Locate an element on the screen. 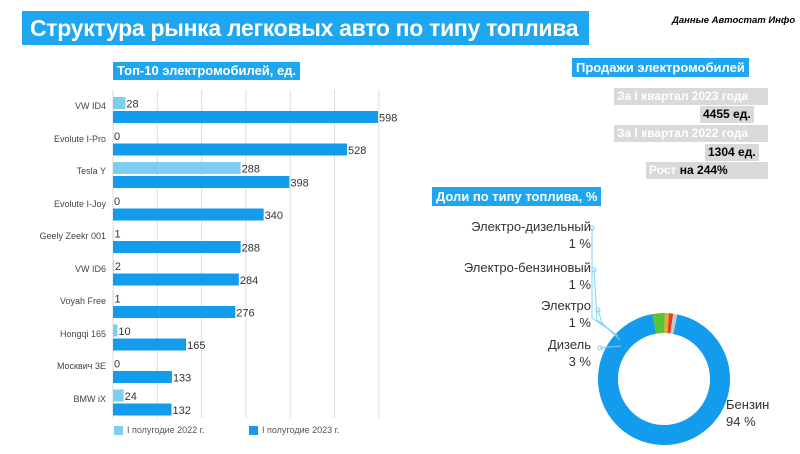 Image resolution: width=800 pixels, height=454 pixels. sales-growth: Рост на 244% is located at coordinates (707, 170).